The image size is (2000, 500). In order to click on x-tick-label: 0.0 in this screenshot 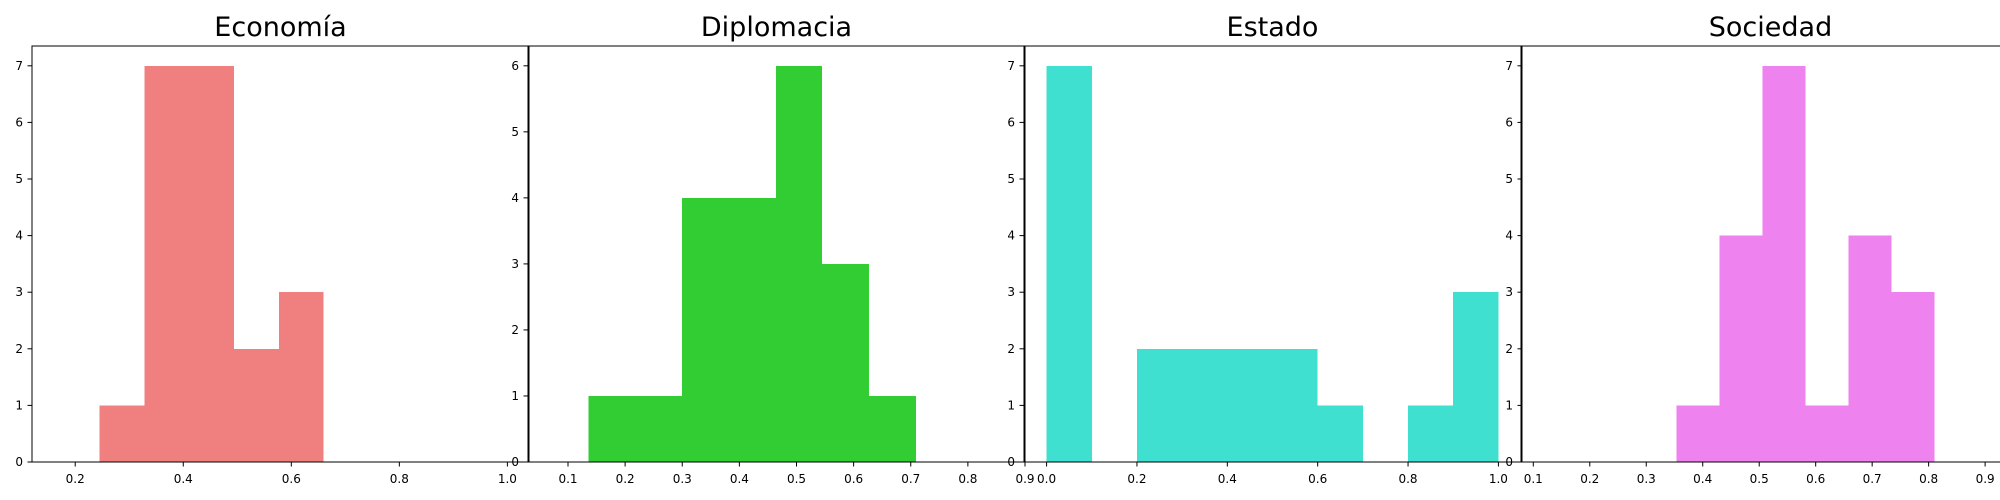, I will do `click(1046, 479)`.